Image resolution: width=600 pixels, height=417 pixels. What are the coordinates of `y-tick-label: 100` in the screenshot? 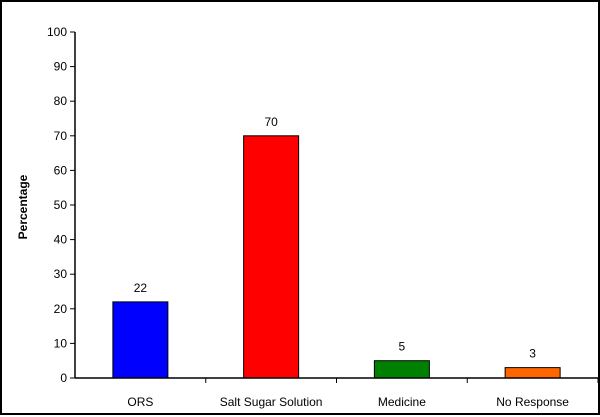 It's located at (57, 32).